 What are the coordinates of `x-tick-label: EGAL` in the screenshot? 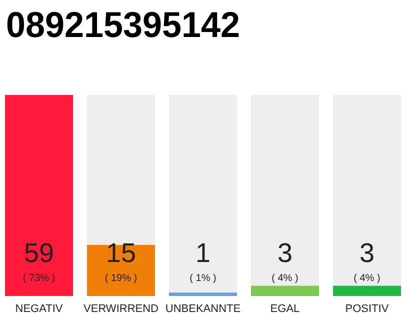 It's located at (285, 309).